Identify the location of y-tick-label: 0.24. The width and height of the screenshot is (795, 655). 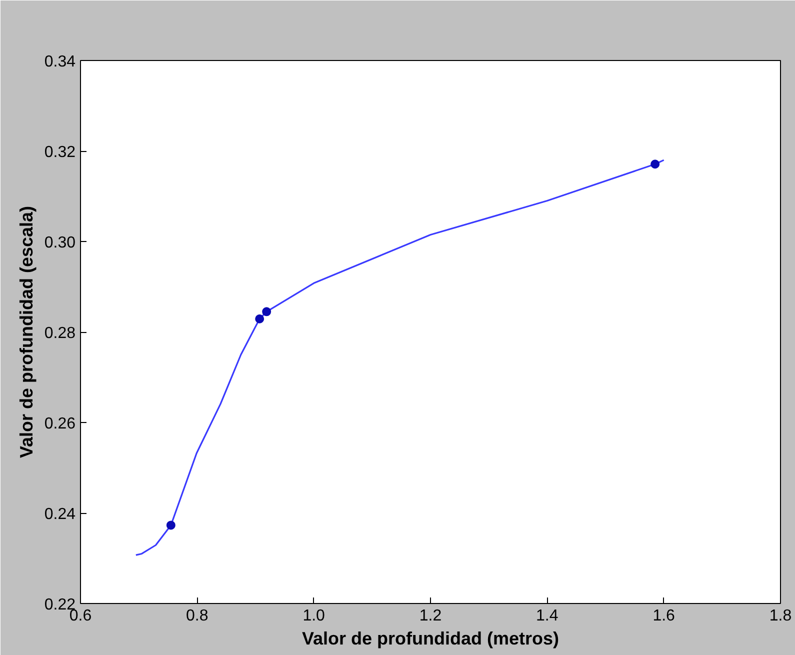
(60, 514).